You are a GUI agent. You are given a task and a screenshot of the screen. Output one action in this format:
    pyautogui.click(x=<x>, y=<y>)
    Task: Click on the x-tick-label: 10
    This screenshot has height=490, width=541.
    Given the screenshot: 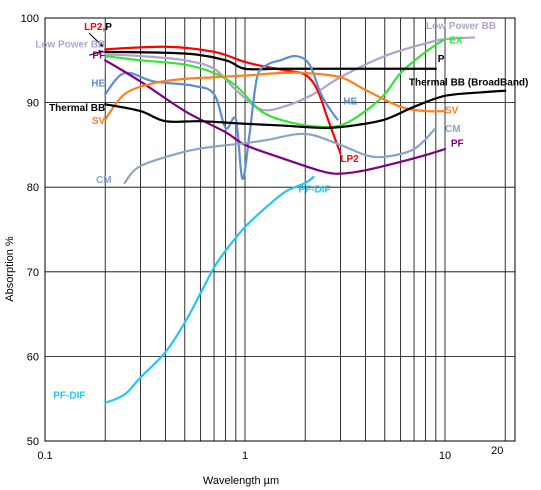 What is the action you would take?
    pyautogui.click(x=445, y=456)
    